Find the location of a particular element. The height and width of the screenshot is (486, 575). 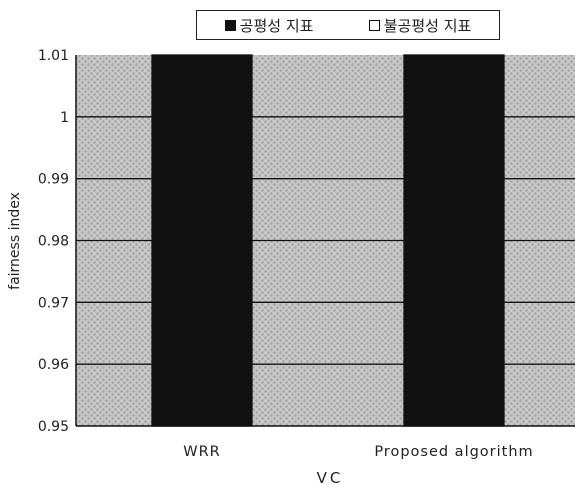

x-tick-label: Proposed algorithm is located at coordinates (453, 452).